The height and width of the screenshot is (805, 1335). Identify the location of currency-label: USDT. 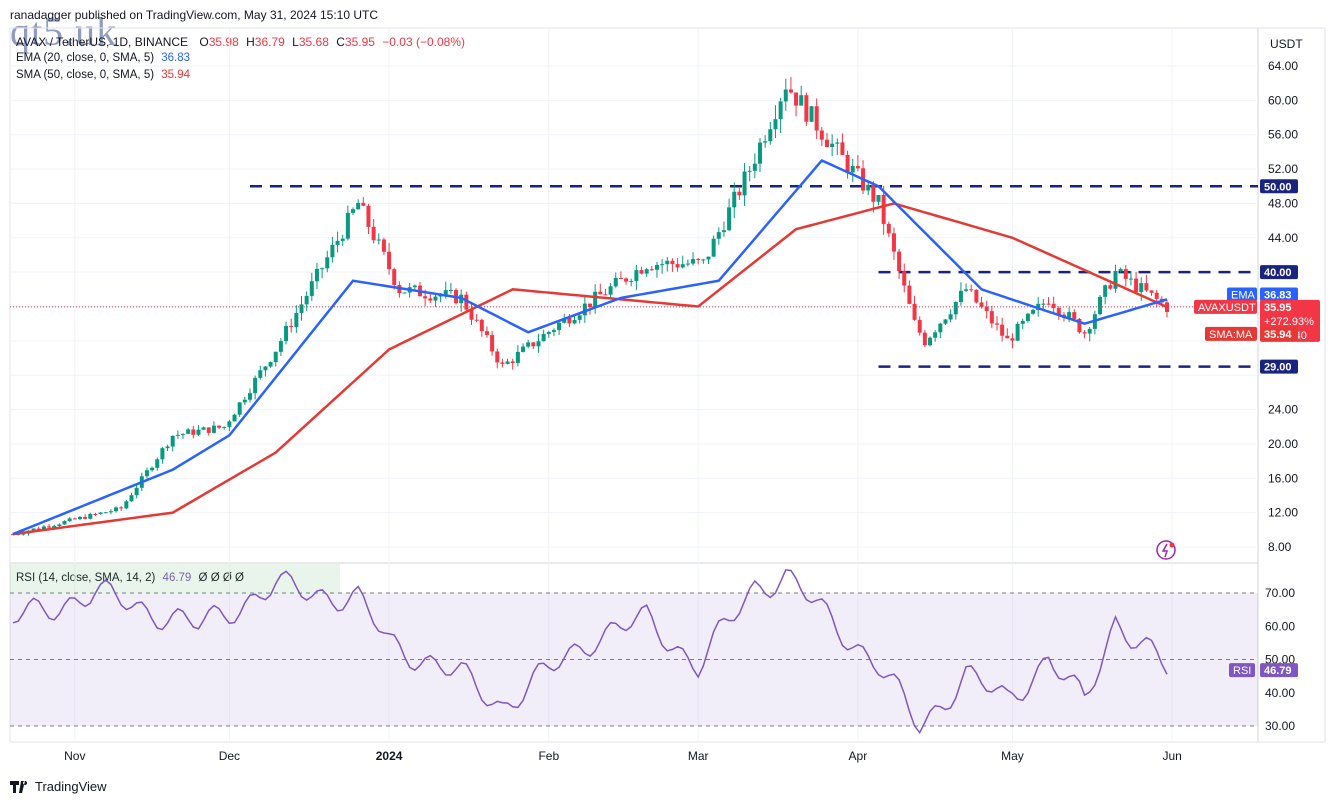
(1286, 44).